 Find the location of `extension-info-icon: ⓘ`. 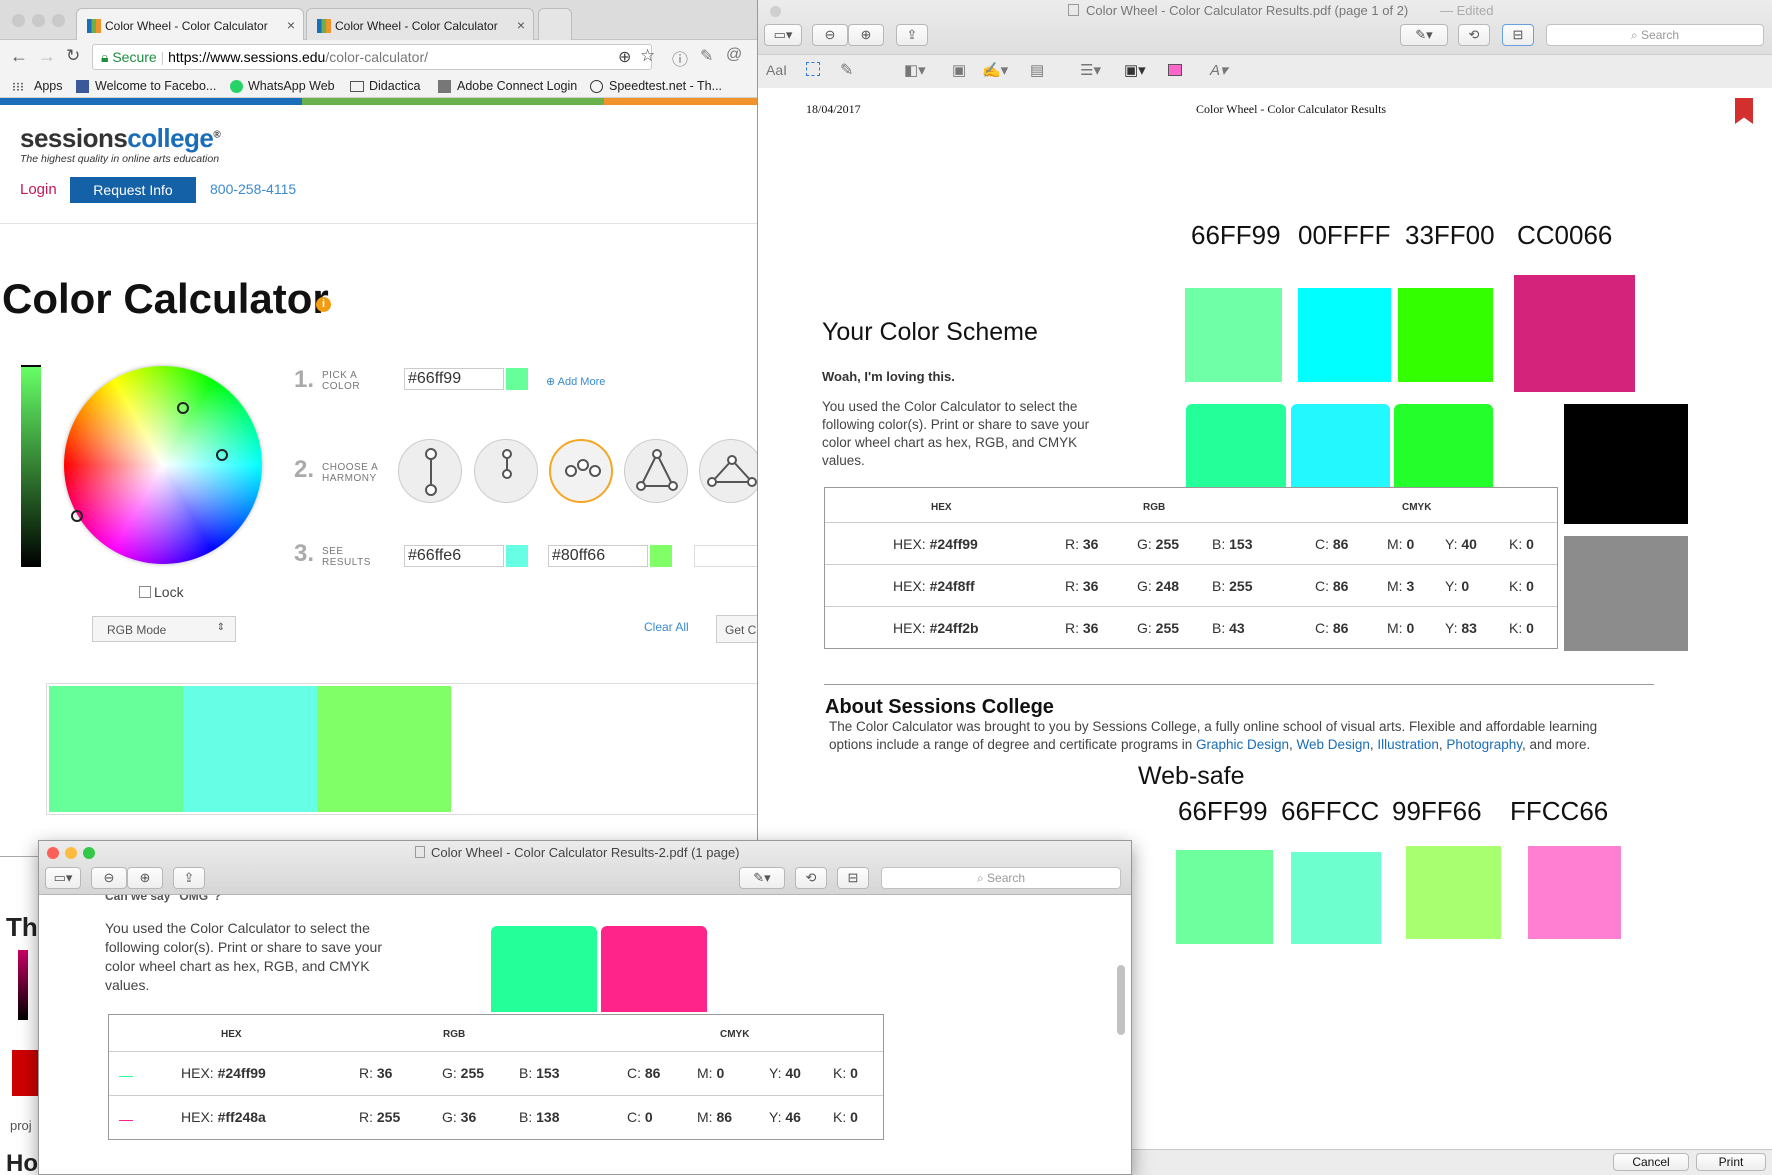

extension-info-icon: ⓘ is located at coordinates (680, 60).